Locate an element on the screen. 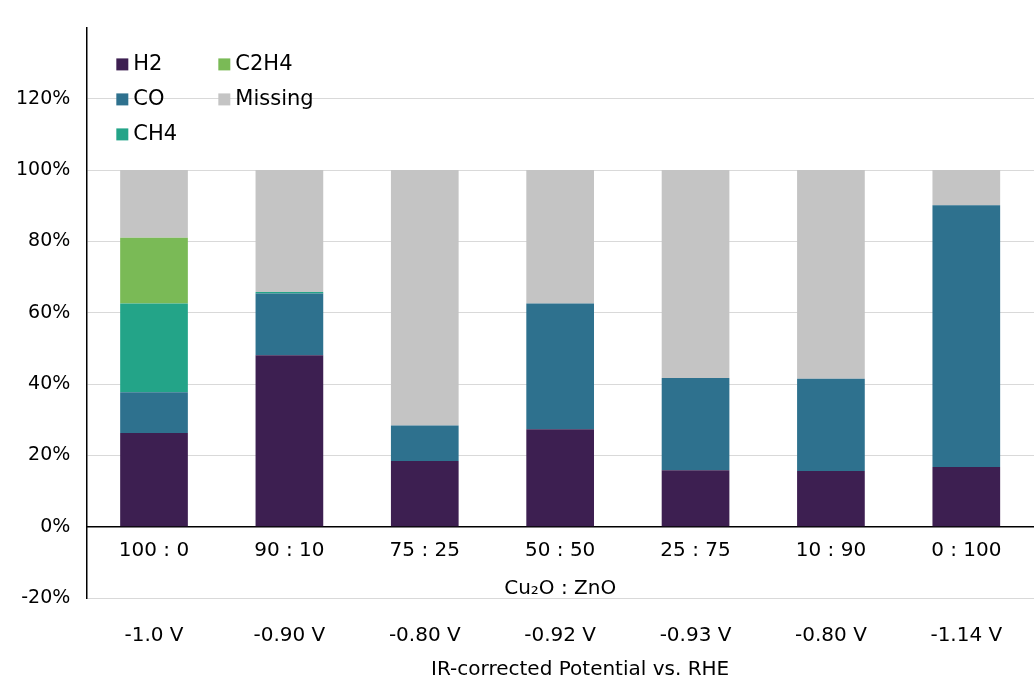 This screenshot has height=683, width=1034. text: -0.92 V is located at coordinates (560, 634).